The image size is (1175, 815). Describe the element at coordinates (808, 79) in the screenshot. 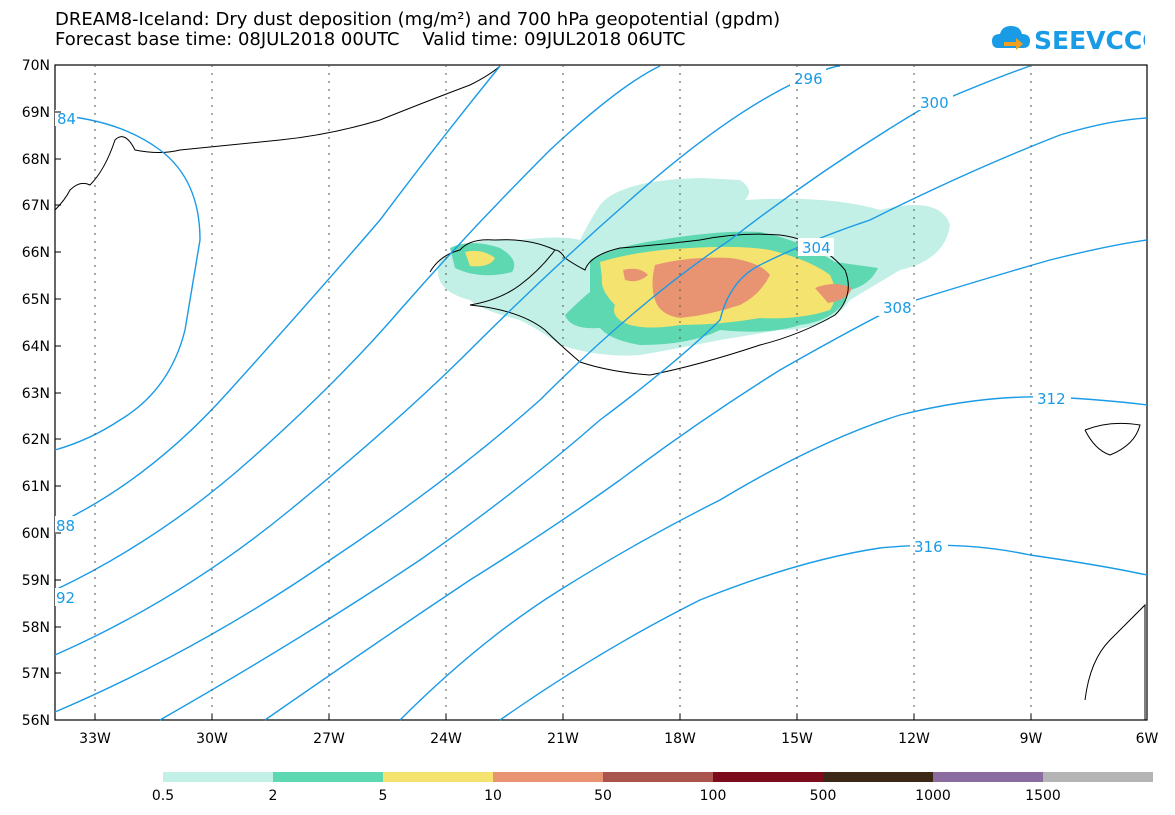

I see `contour-label-296: 296` at that location.